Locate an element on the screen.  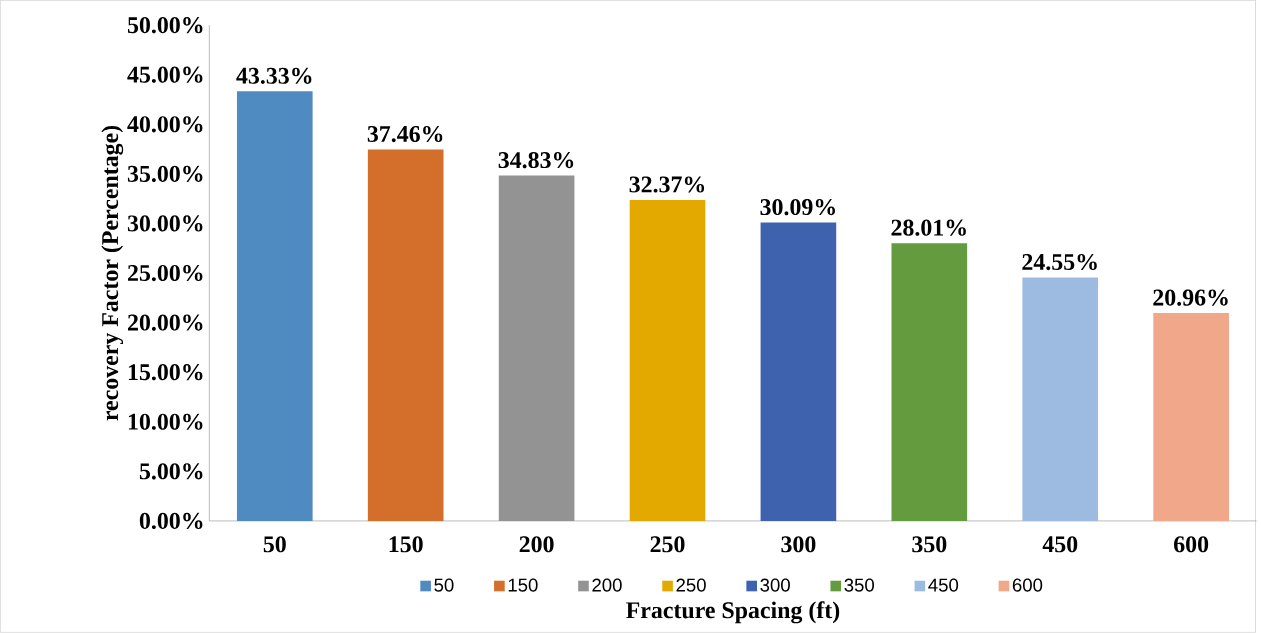
legend-label: 450 is located at coordinates (943, 585).